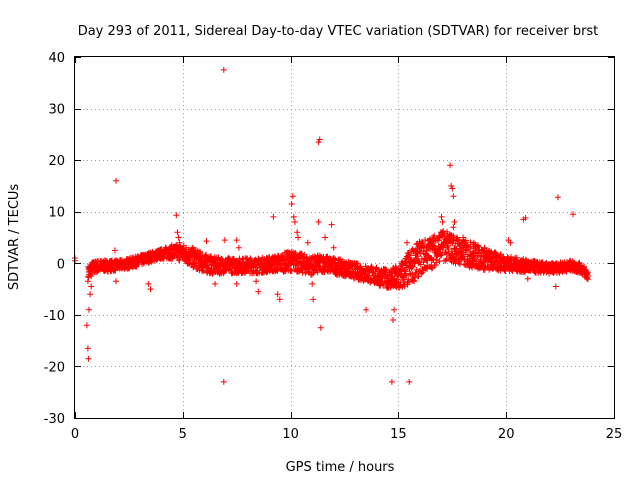 This screenshot has width=640, height=480. What do you see at coordinates (398, 434) in the screenshot?
I see `x-tick-label: 15` at bounding box center [398, 434].